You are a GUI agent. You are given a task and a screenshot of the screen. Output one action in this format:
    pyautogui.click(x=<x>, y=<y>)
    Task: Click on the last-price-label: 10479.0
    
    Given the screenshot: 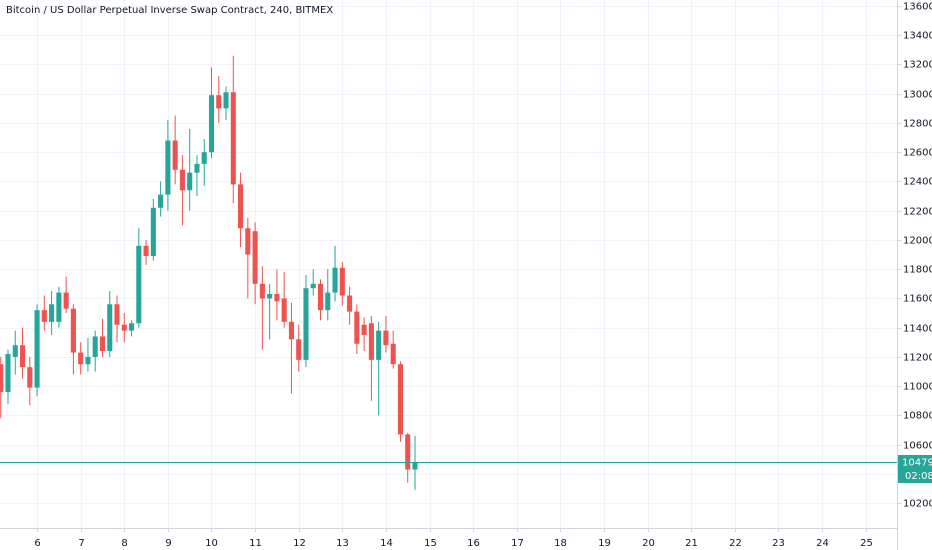 What is the action you would take?
    pyautogui.click(x=917, y=463)
    